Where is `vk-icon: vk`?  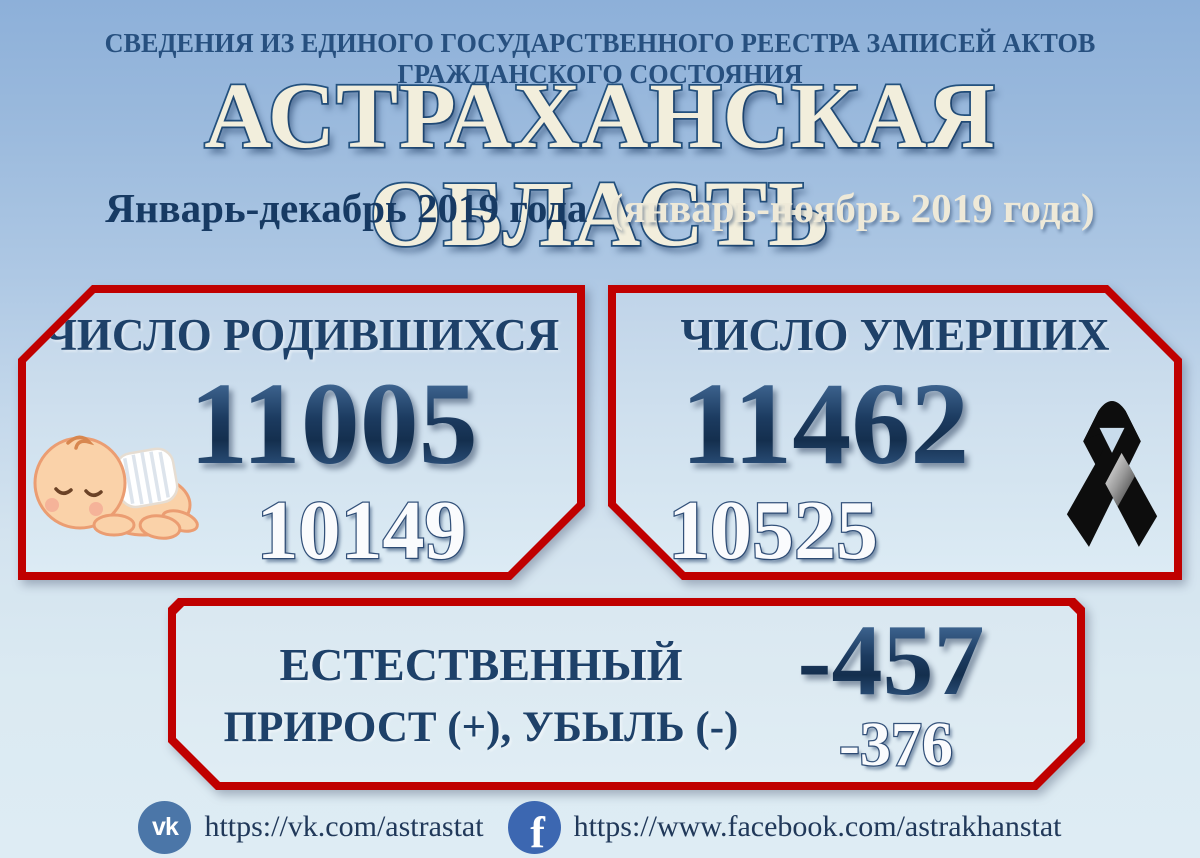
vk-icon: vk is located at coordinates (165, 827).